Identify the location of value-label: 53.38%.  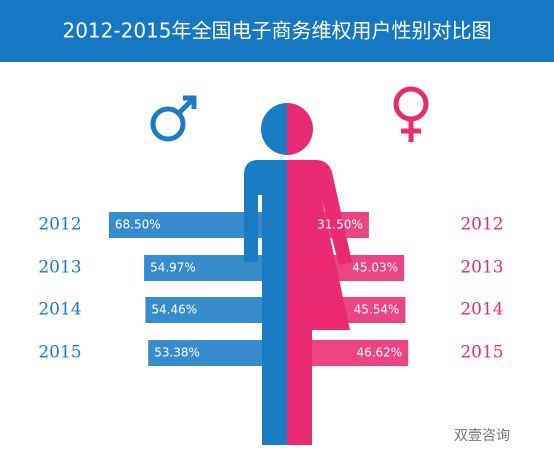
(177, 353).